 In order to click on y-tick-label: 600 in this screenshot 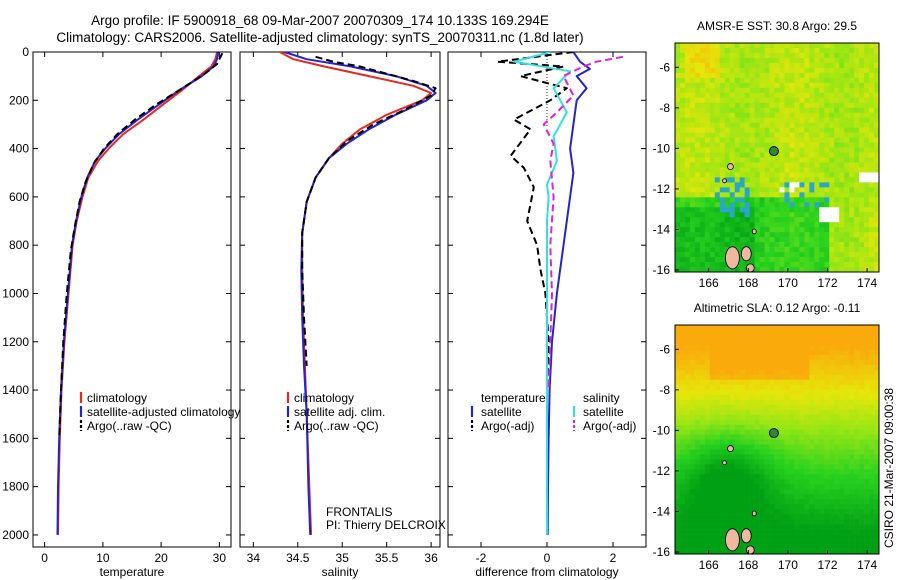, I will do `click(19, 197)`.